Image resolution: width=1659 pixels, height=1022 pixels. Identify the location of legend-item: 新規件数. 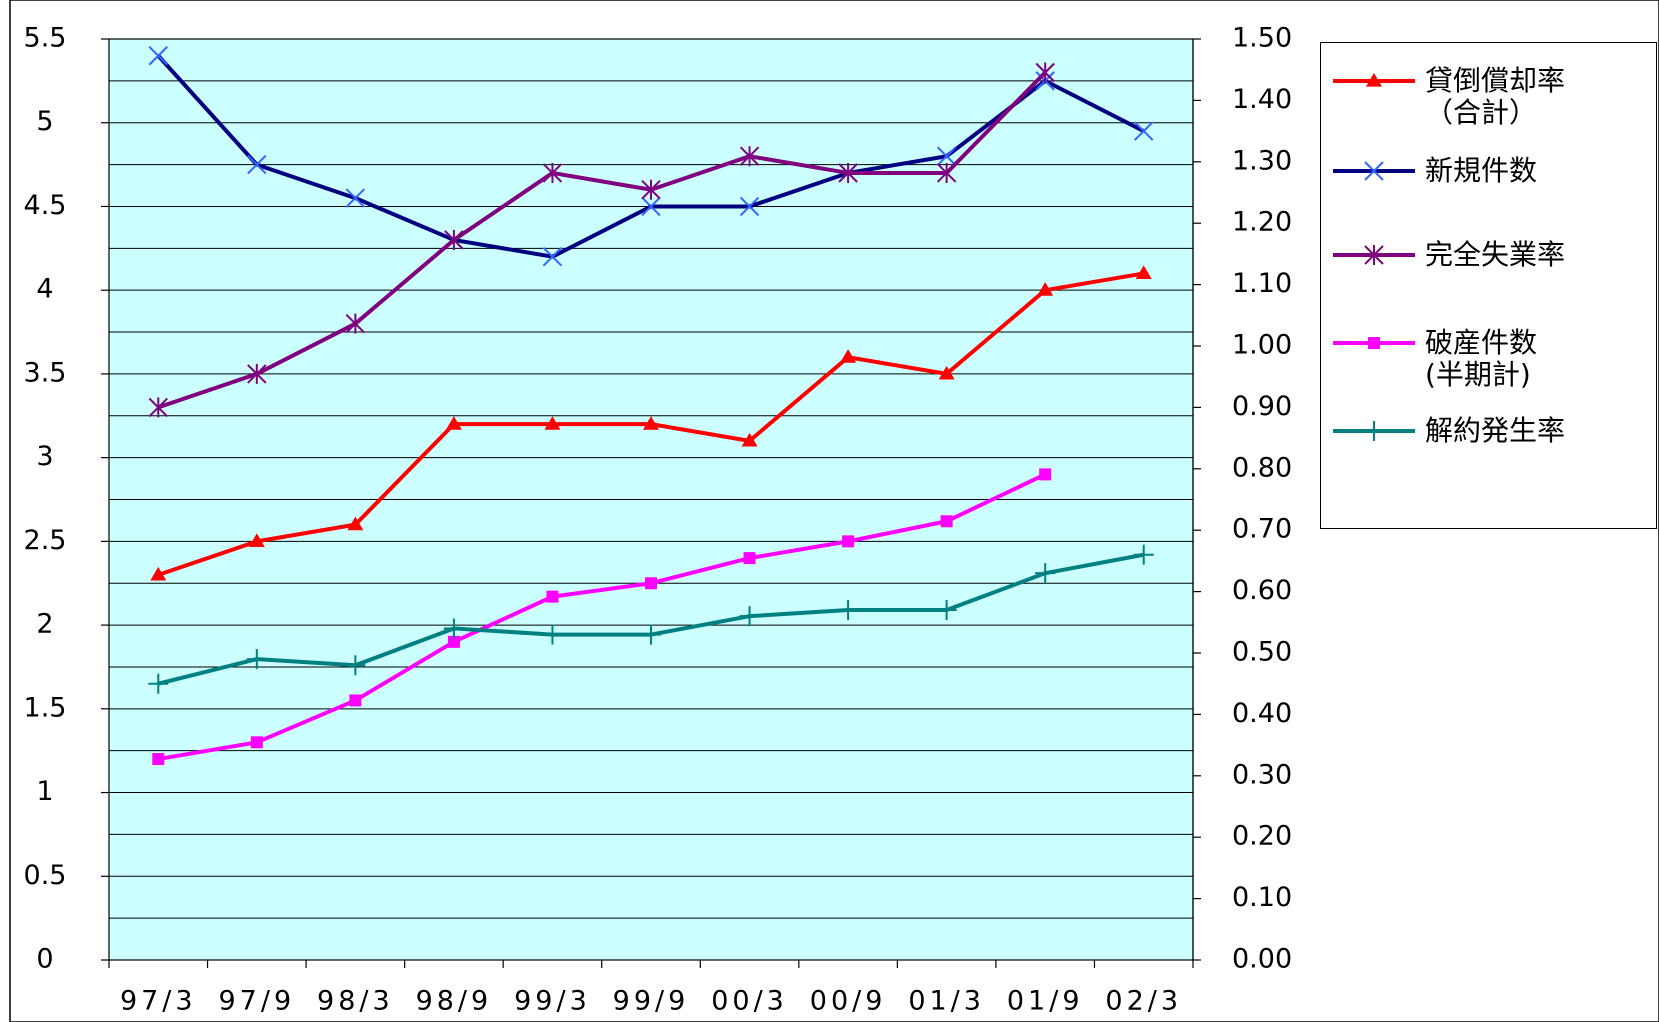
(1433, 171).